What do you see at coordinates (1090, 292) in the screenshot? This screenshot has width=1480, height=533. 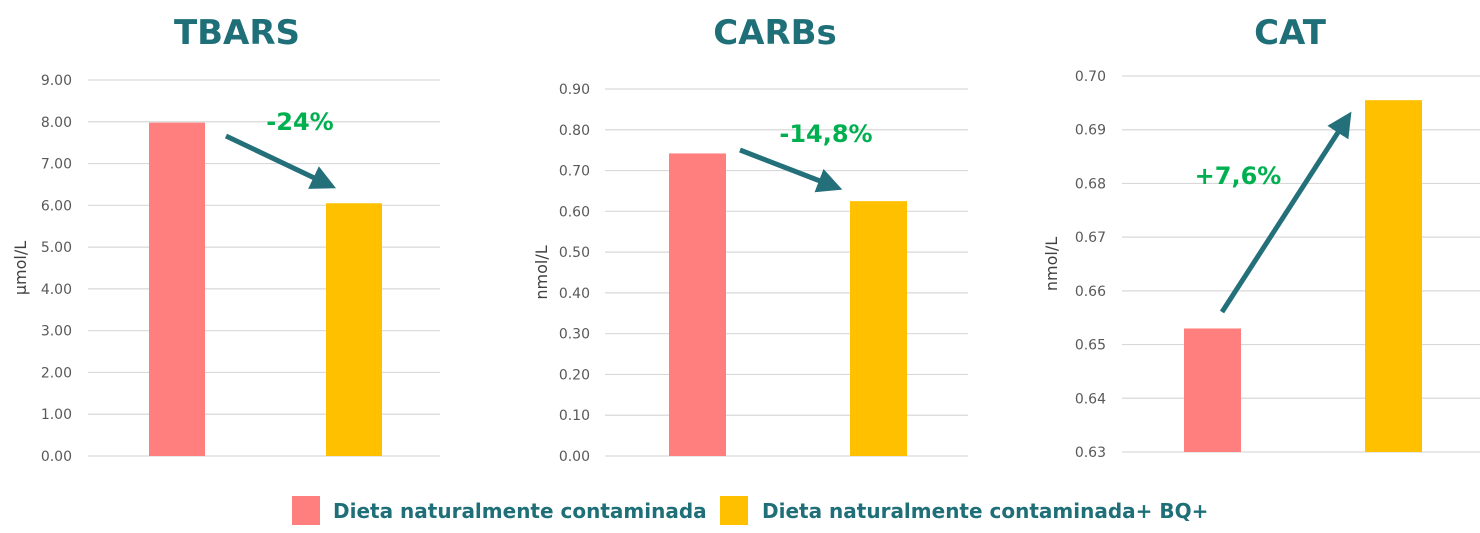 I see `cat-ytick-label: 0.66` at bounding box center [1090, 292].